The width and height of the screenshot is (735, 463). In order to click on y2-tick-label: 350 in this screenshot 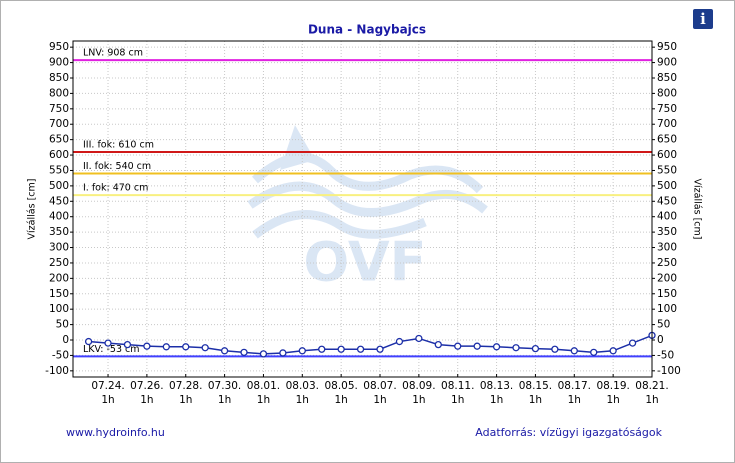, I will do `click(667, 232)`.